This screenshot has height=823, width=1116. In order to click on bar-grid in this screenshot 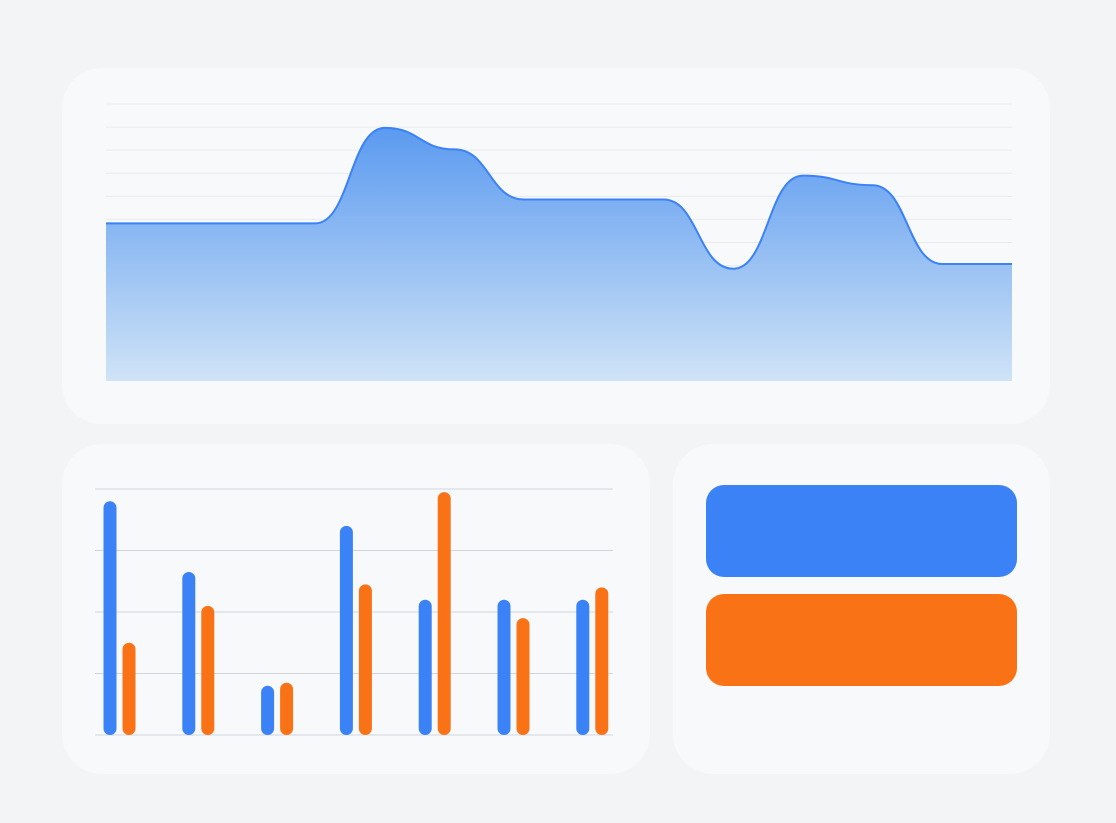, I will do `click(354, 612)`.